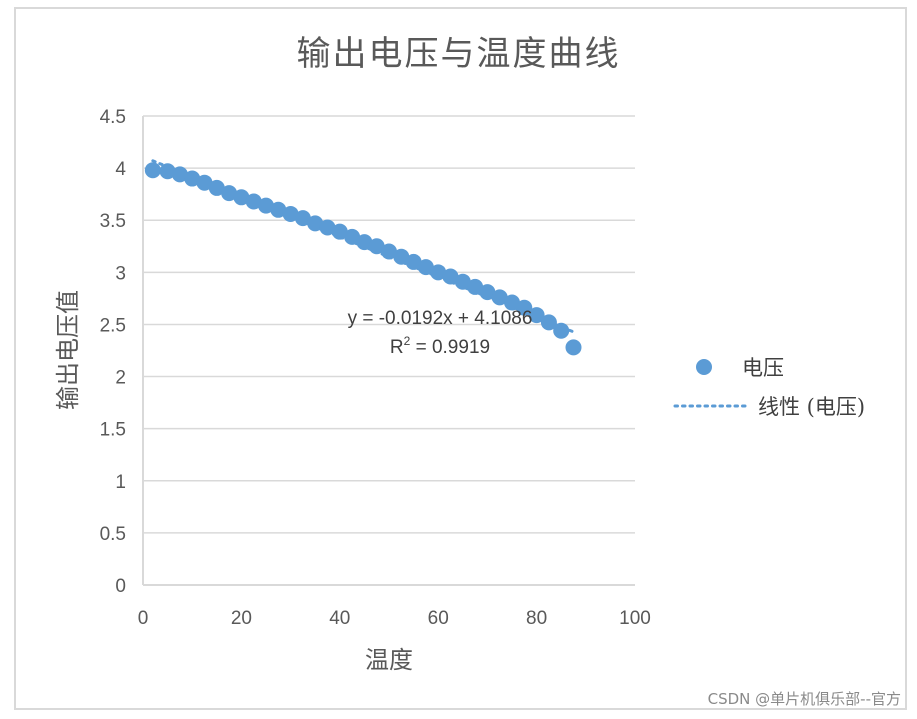 This screenshot has width=917, height=719. What do you see at coordinates (804, 699) in the screenshot?
I see `watermark: CSDN @单片机俱乐部--官方` at bounding box center [804, 699].